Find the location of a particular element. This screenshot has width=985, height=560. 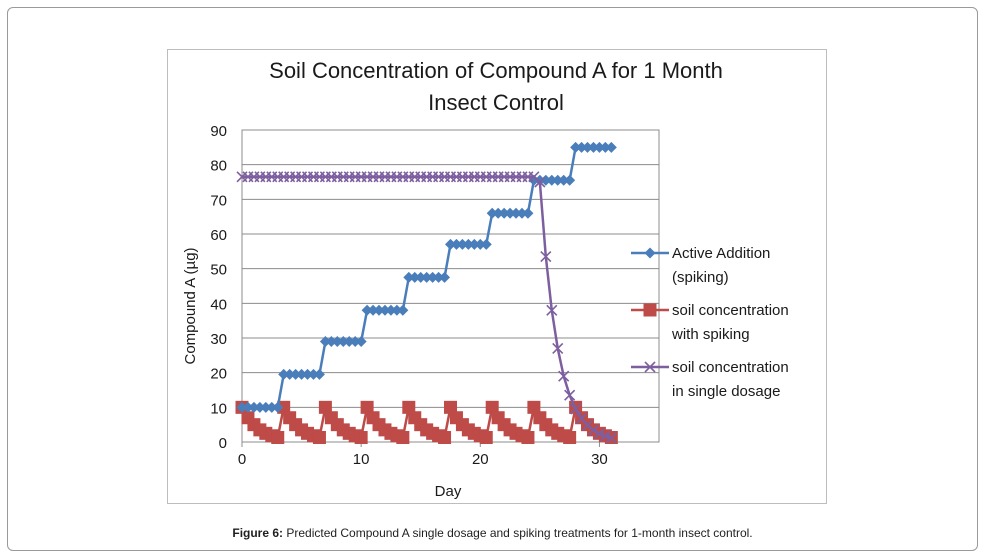

legend-label-0-line1: Active Addition is located at coordinates (721, 253).